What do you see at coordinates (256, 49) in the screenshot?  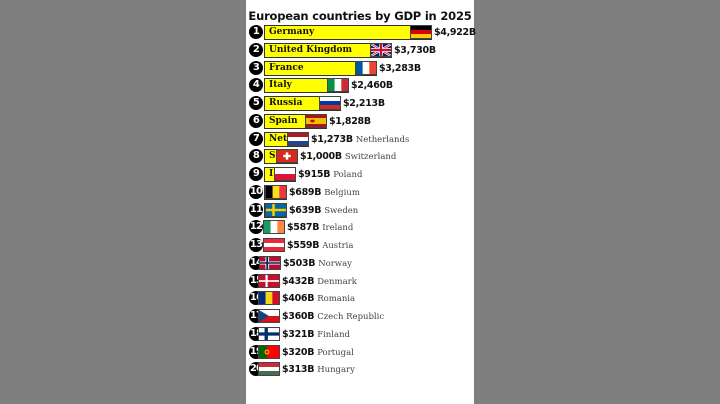 I see `rank-badge: 2` at bounding box center [256, 49].